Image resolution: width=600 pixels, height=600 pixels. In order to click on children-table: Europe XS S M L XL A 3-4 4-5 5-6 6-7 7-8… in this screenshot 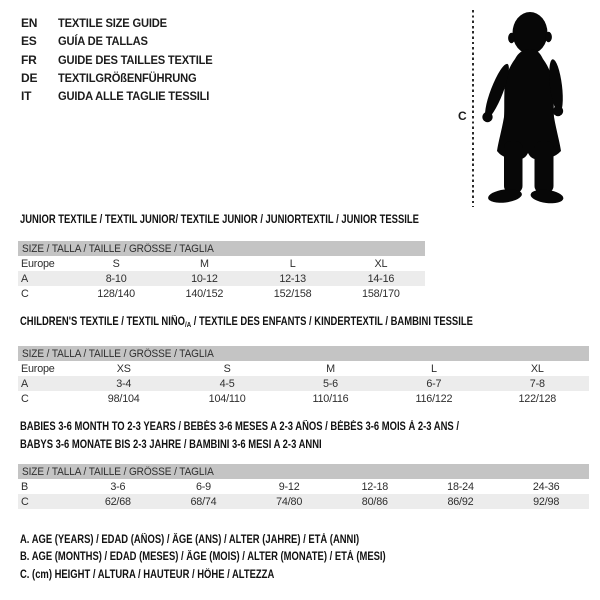, I will do `click(303, 383)`.